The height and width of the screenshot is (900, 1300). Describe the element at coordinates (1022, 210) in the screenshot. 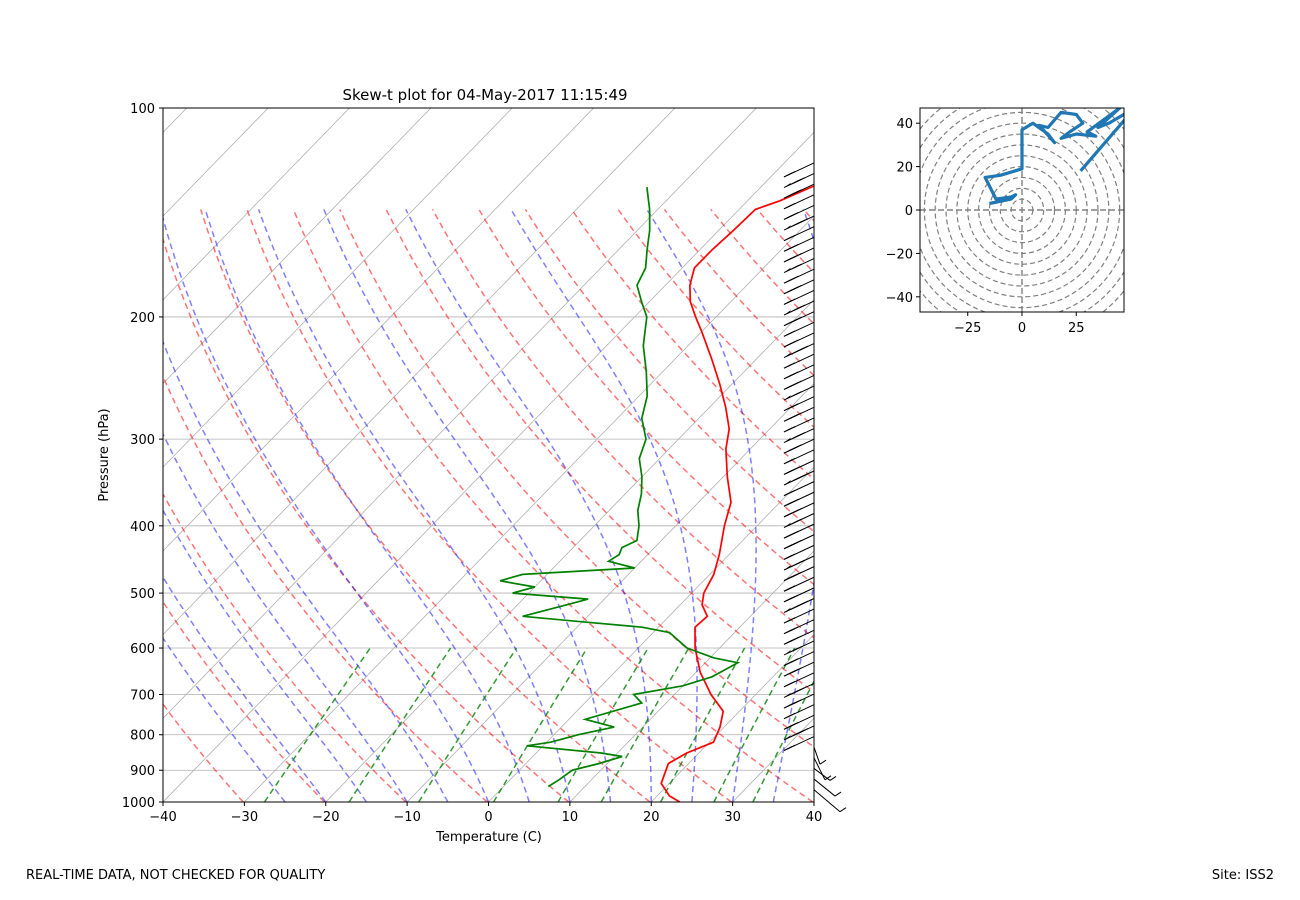

I see `hodograph-ring` at that location.